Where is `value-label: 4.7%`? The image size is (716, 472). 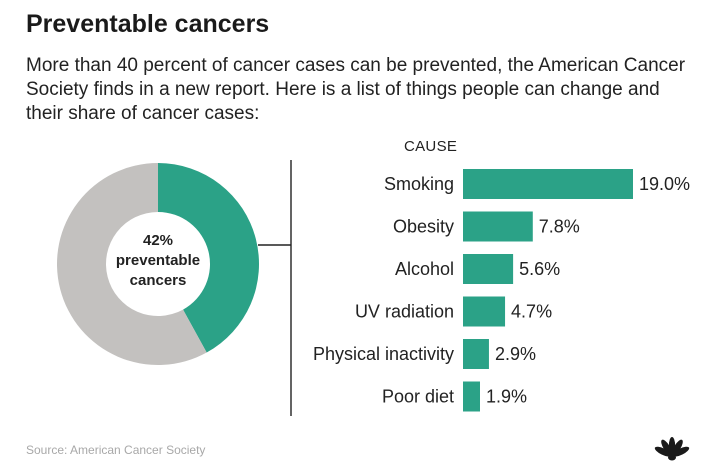
value-label: 4.7% is located at coordinates (531, 312).